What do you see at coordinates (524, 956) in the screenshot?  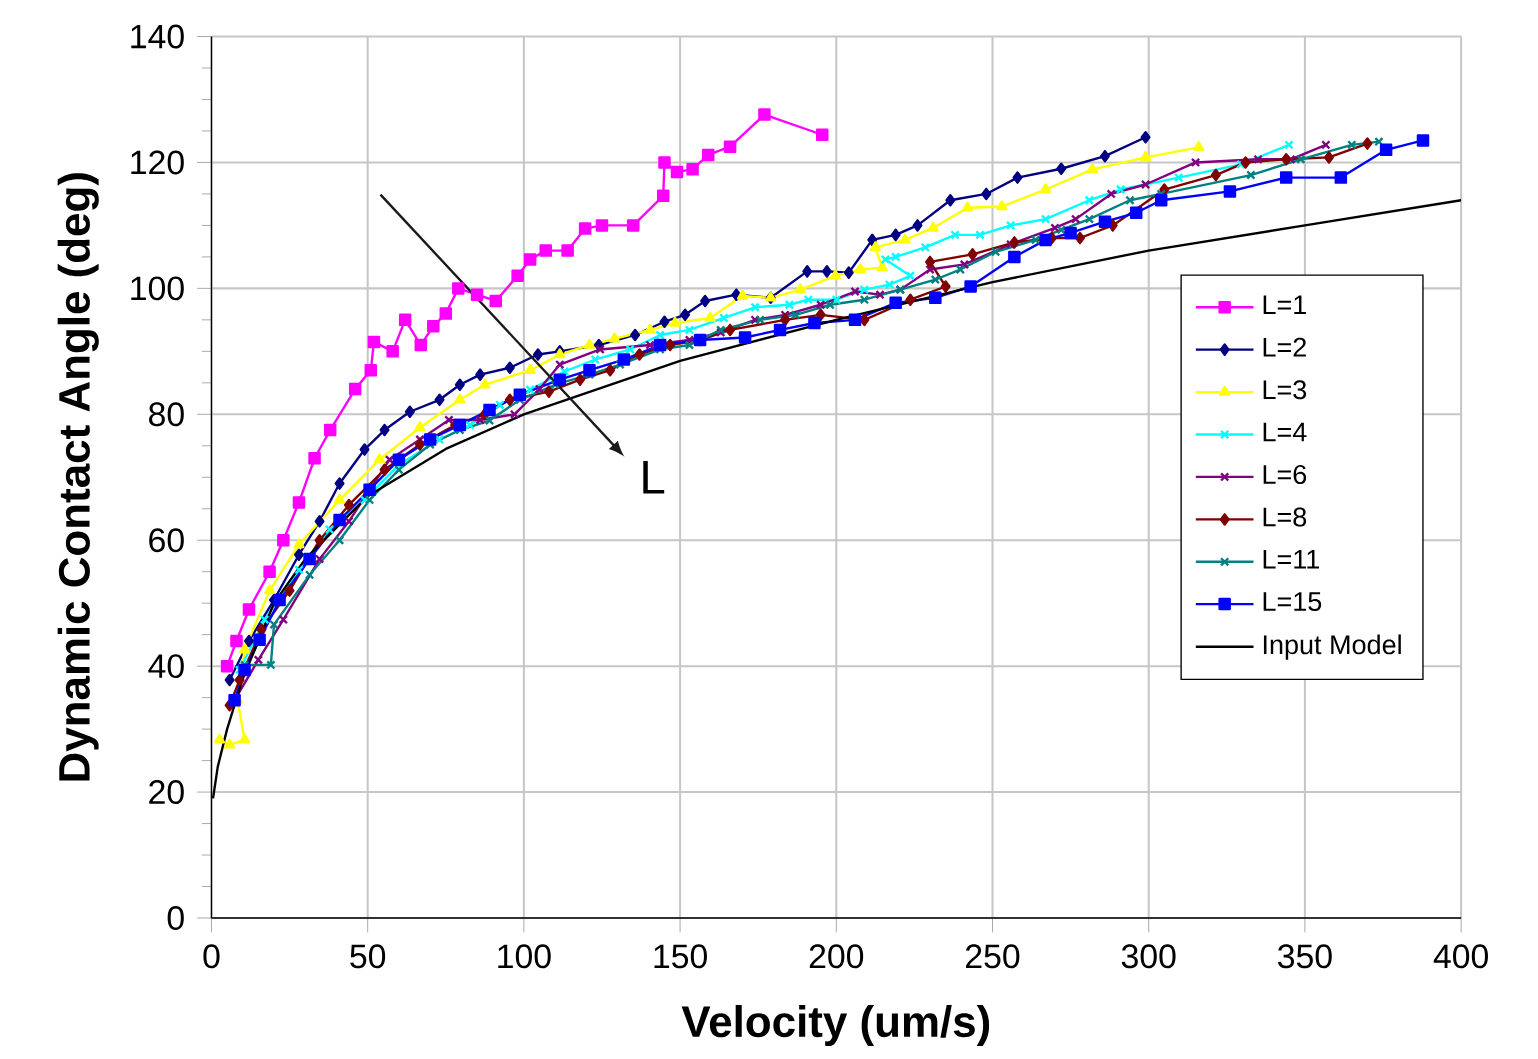 I see `x-tick-label: 100` at bounding box center [524, 956].